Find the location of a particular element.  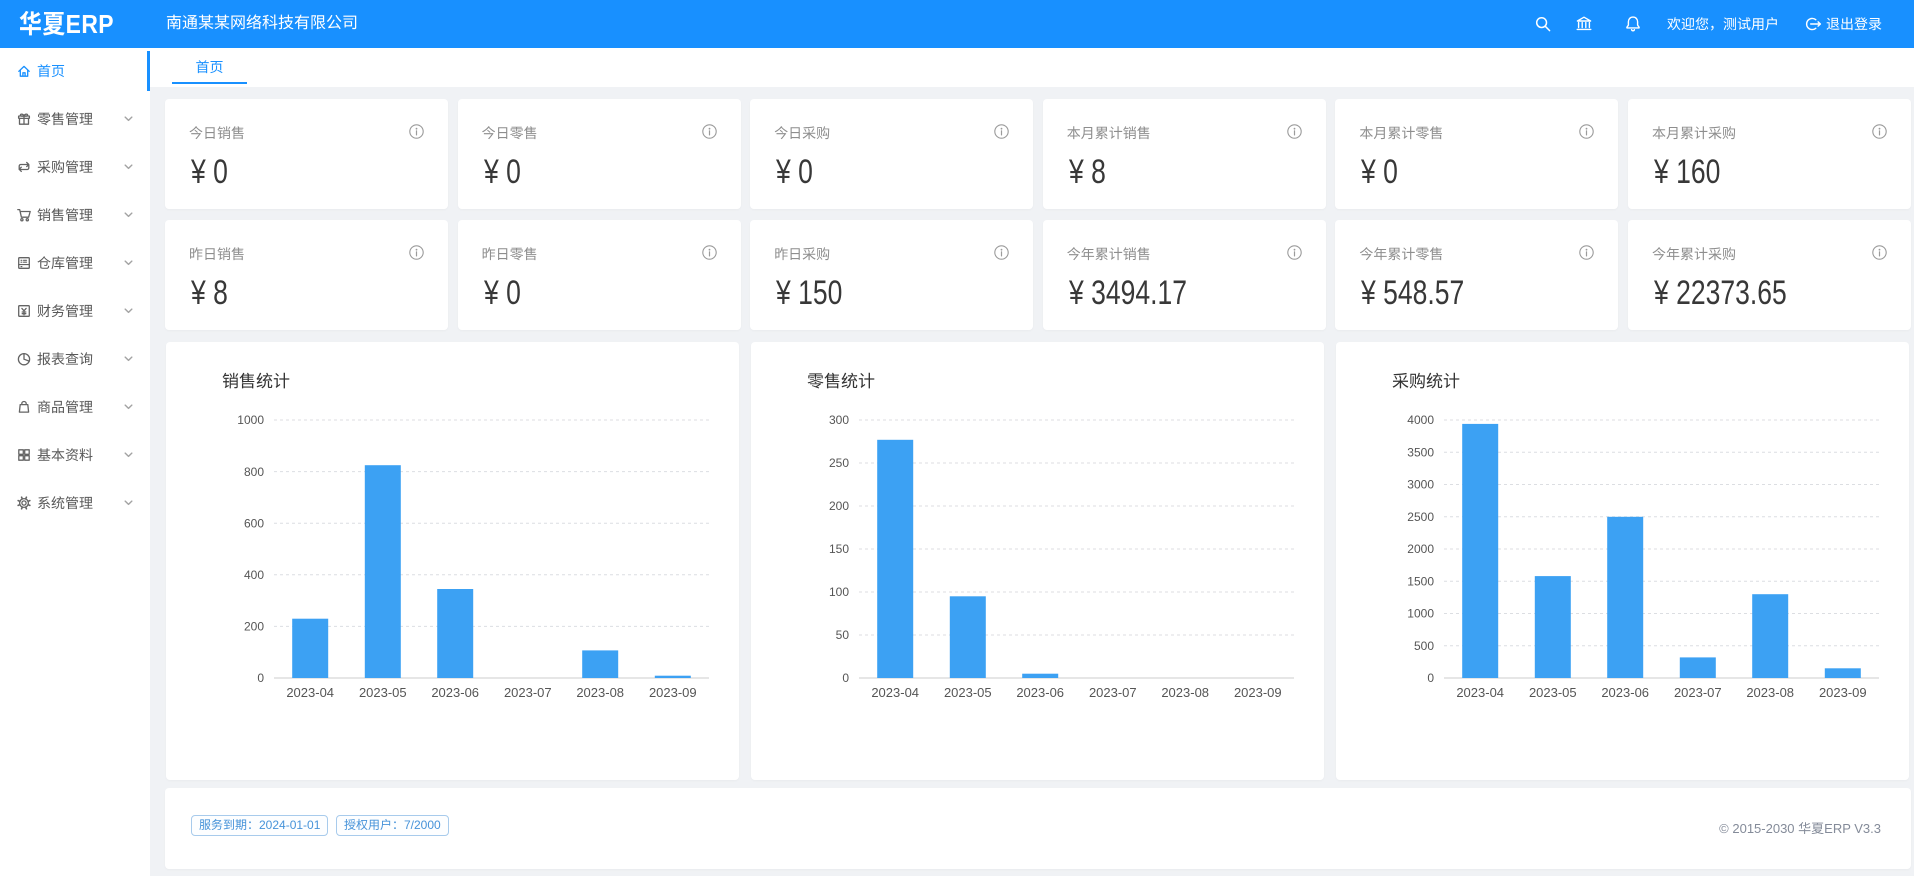

svg-text: 4000 is located at coordinates (1420, 420).